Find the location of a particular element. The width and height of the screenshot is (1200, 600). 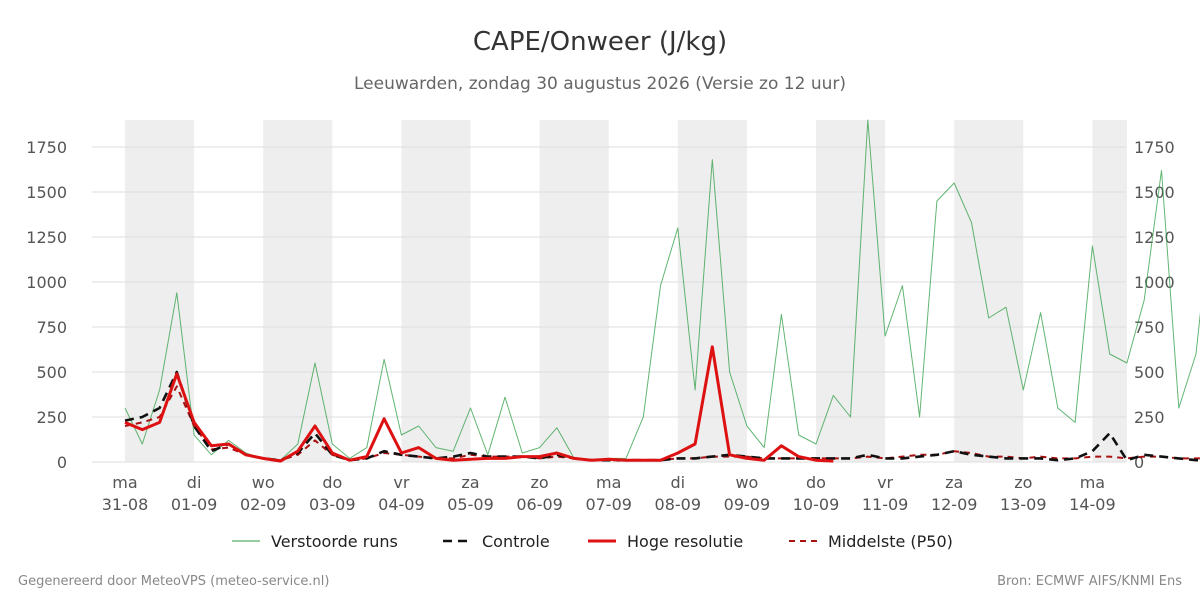

x-tick-date-4: 04-09 is located at coordinates (401, 504).